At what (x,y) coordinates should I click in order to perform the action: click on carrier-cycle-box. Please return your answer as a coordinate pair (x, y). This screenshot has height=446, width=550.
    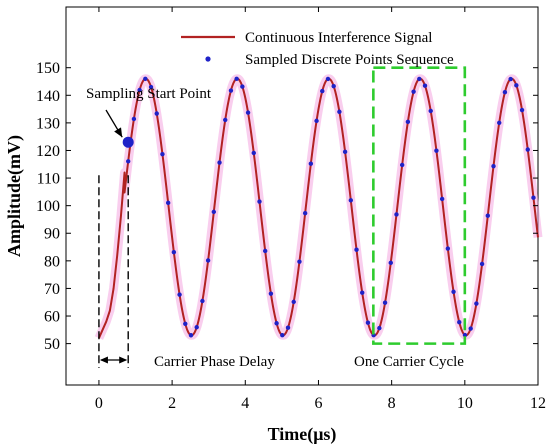
    Looking at the image, I should click on (419, 205).